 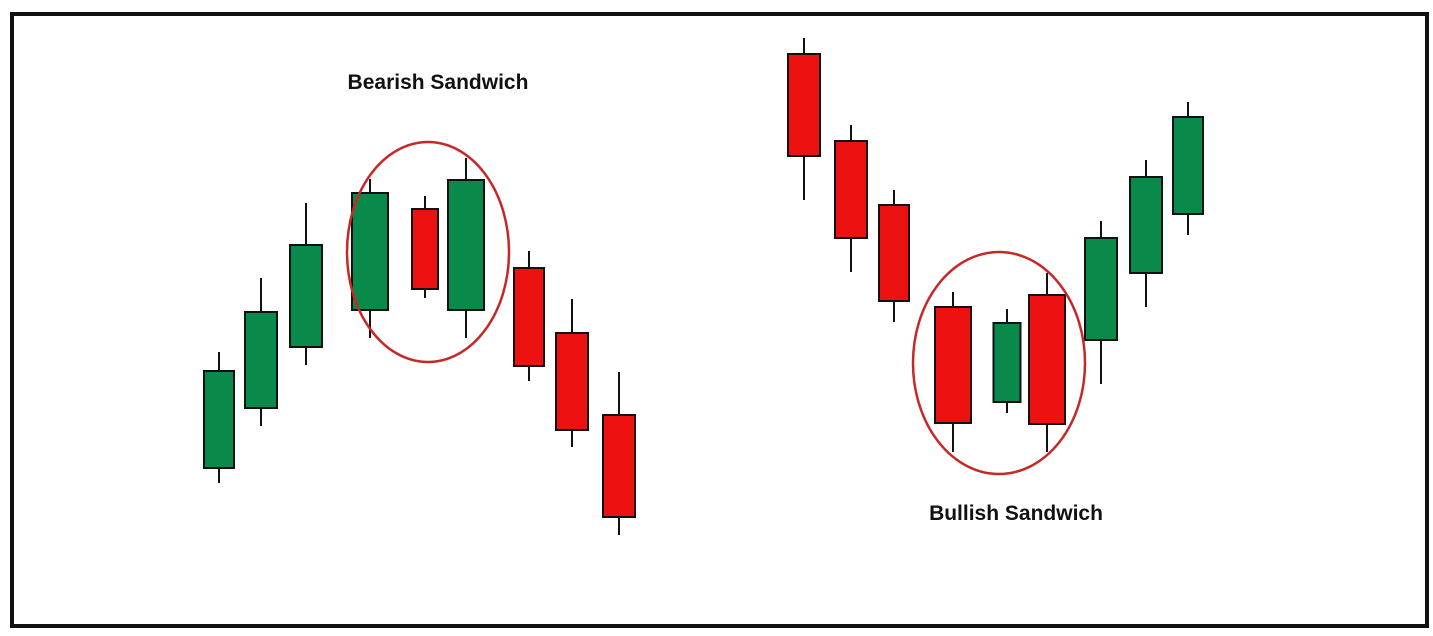 What do you see at coordinates (1016, 513) in the screenshot?
I see `bullish-sandwich-label: Bullish Sandwich` at bounding box center [1016, 513].